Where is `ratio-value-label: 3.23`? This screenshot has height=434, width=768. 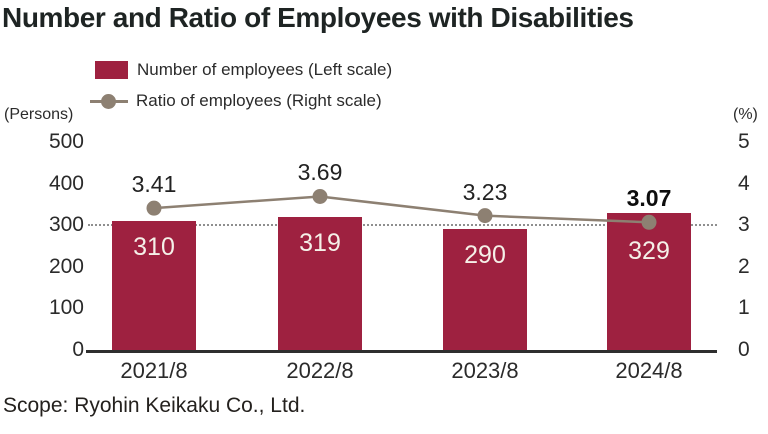
ratio-value-label: 3.23 is located at coordinates (485, 191).